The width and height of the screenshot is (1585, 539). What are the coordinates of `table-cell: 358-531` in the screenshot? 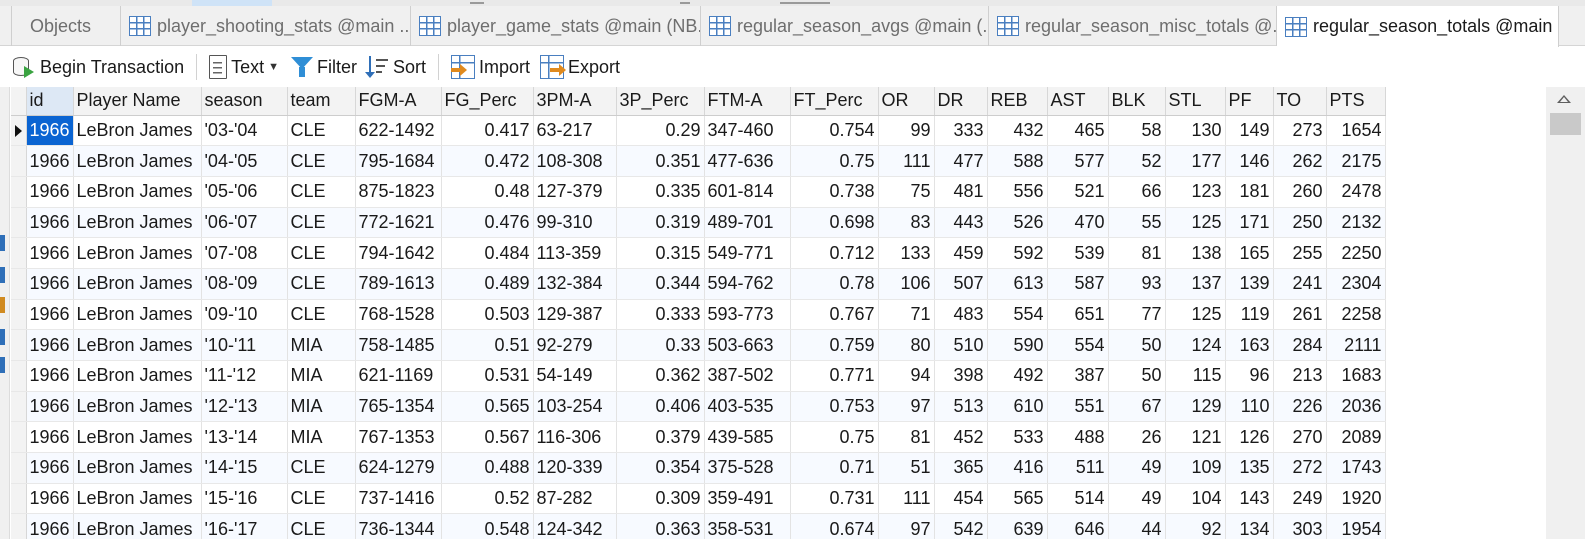 It's located at (747, 526).